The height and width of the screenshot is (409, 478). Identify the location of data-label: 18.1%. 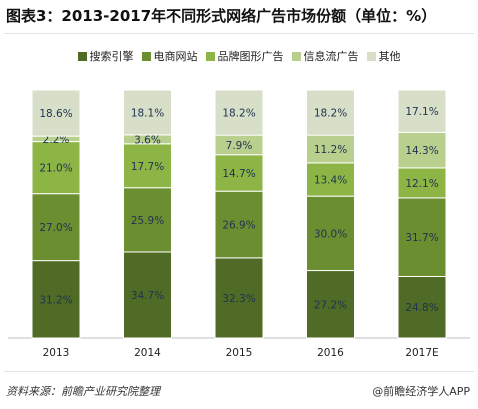
(147, 113).